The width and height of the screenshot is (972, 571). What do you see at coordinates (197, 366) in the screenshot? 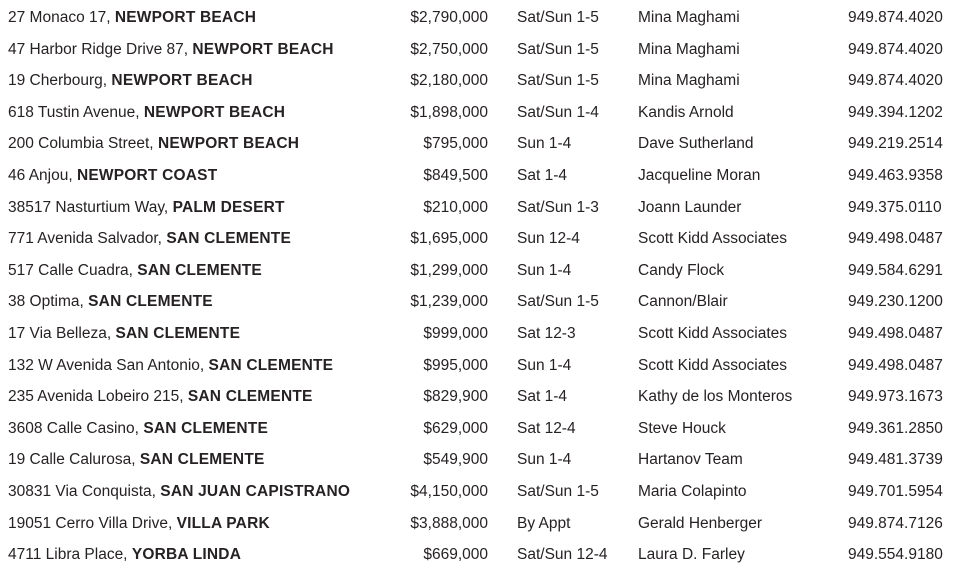
I see `listing-address: 132 W Avenida San Antonio, SAN CLEMENTE` at bounding box center [197, 366].